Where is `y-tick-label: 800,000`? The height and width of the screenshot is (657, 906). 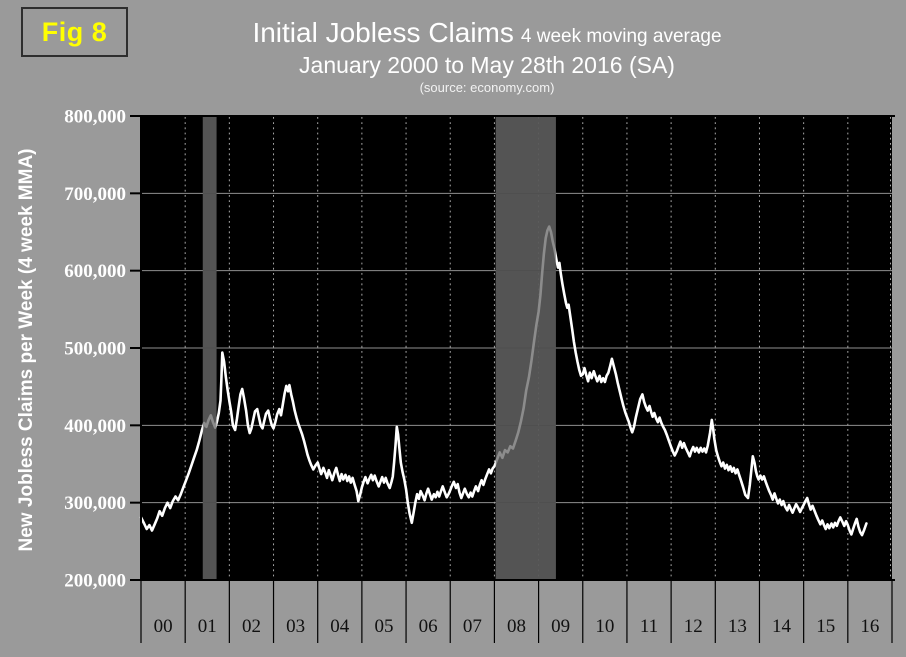 y-tick-label: 800,000 is located at coordinates (95, 117).